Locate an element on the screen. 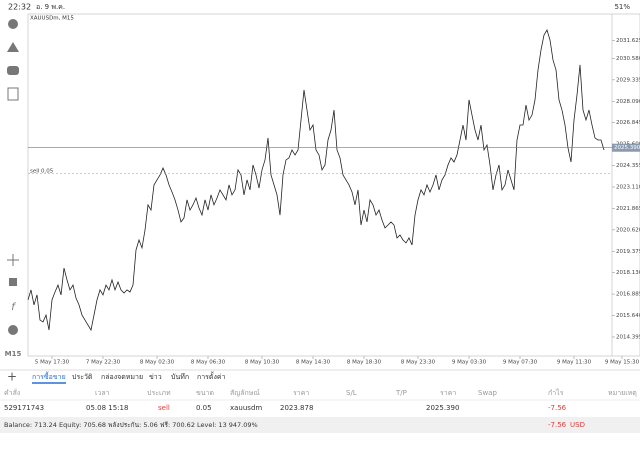  cell-volume: 0.05 is located at coordinates (204, 408).